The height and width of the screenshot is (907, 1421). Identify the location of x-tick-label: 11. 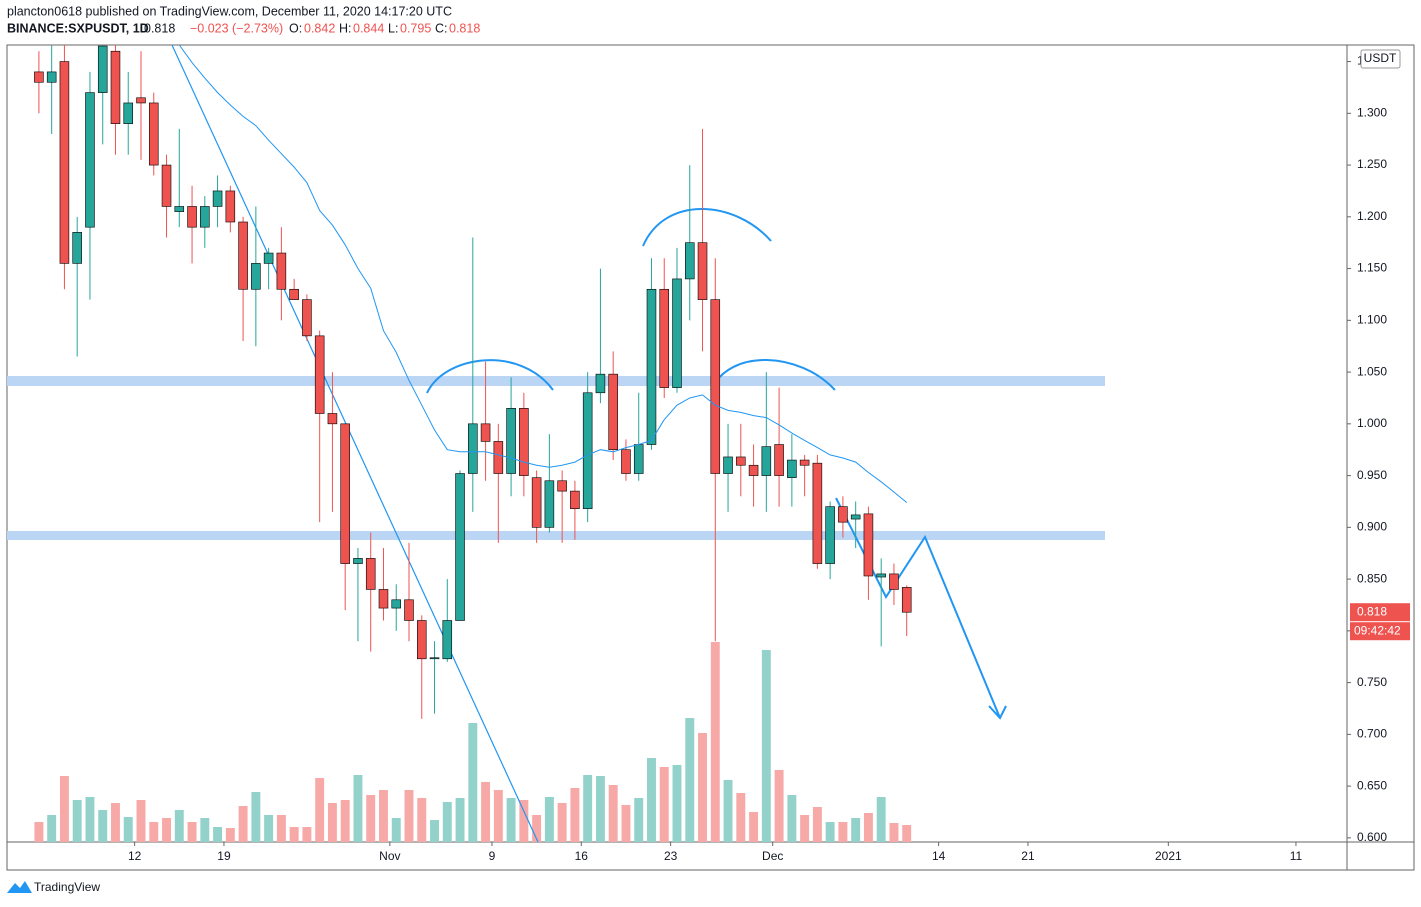
(1296, 856).